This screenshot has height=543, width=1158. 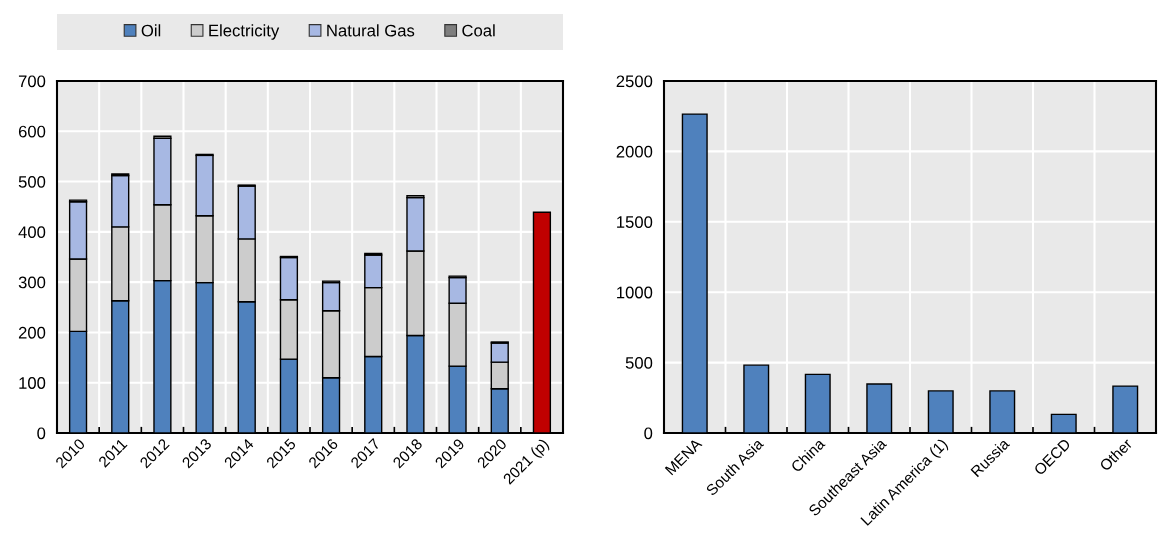 I want to click on y-tick-label: 1000, so click(x=635, y=292).